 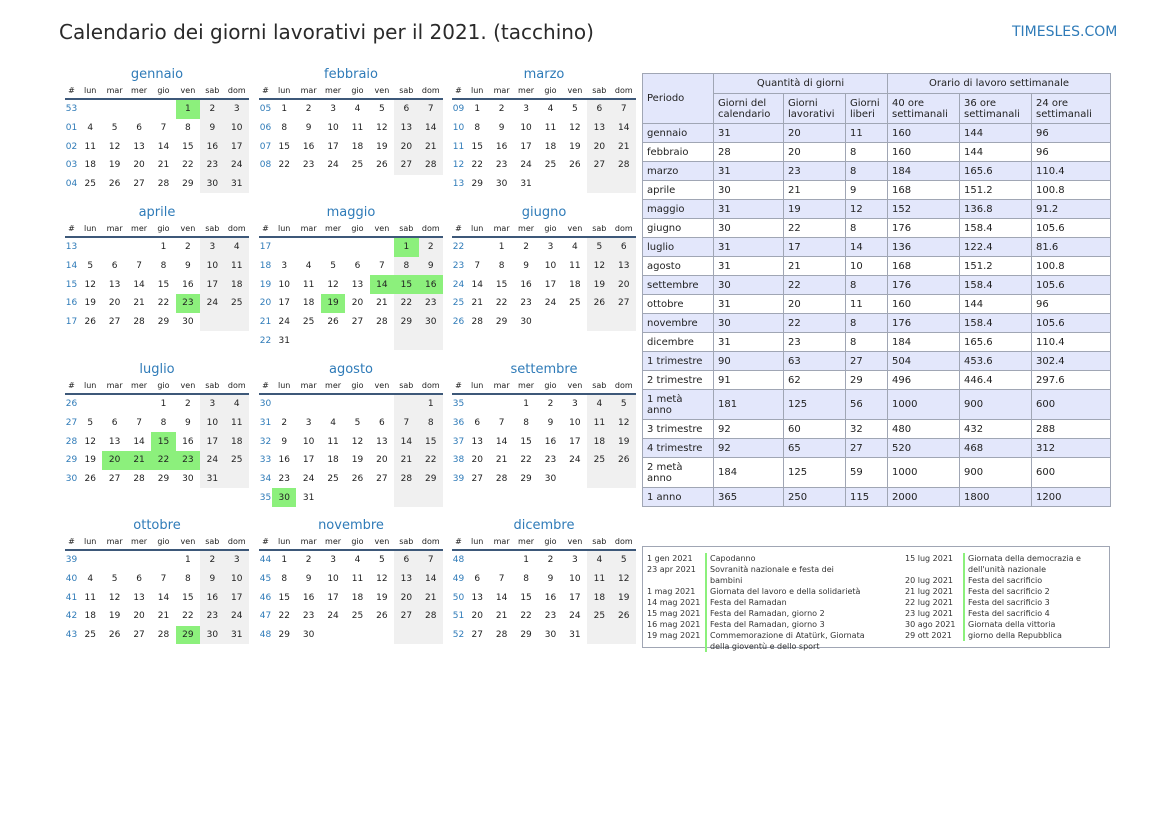 I want to click on day-cell: 16, so click(x=550, y=441).